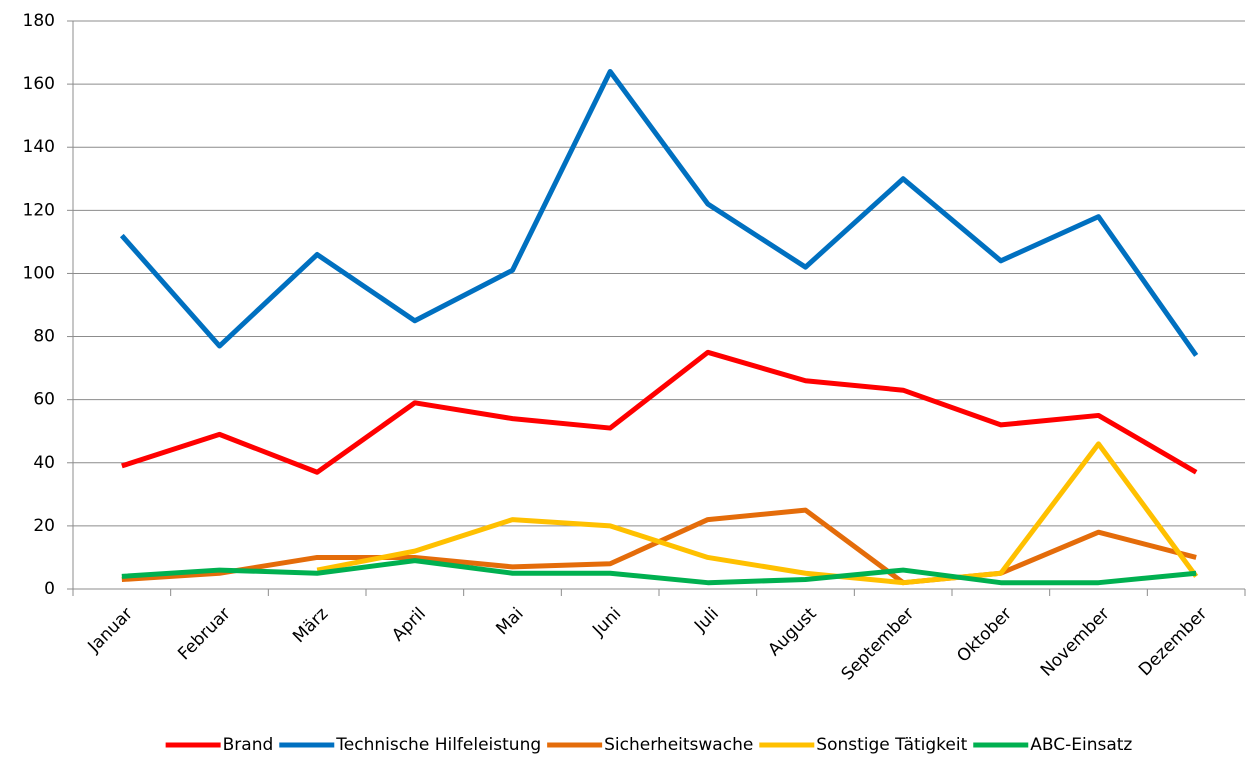  I want to click on y-tick-label: 160, so click(39, 84).